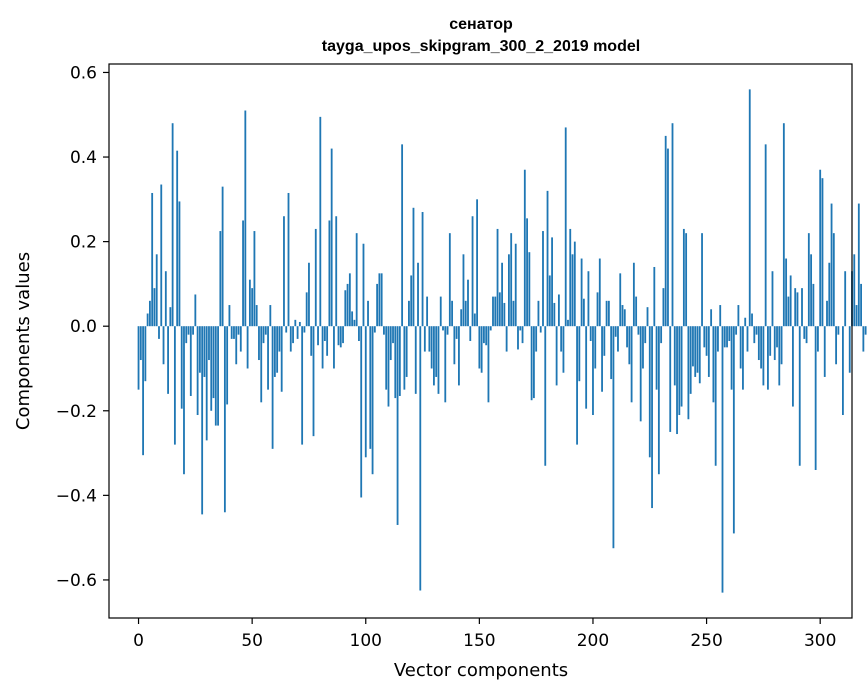  Describe the element at coordinates (76, 412) in the screenshot. I see `y-tick-label: −0.2` at that location.